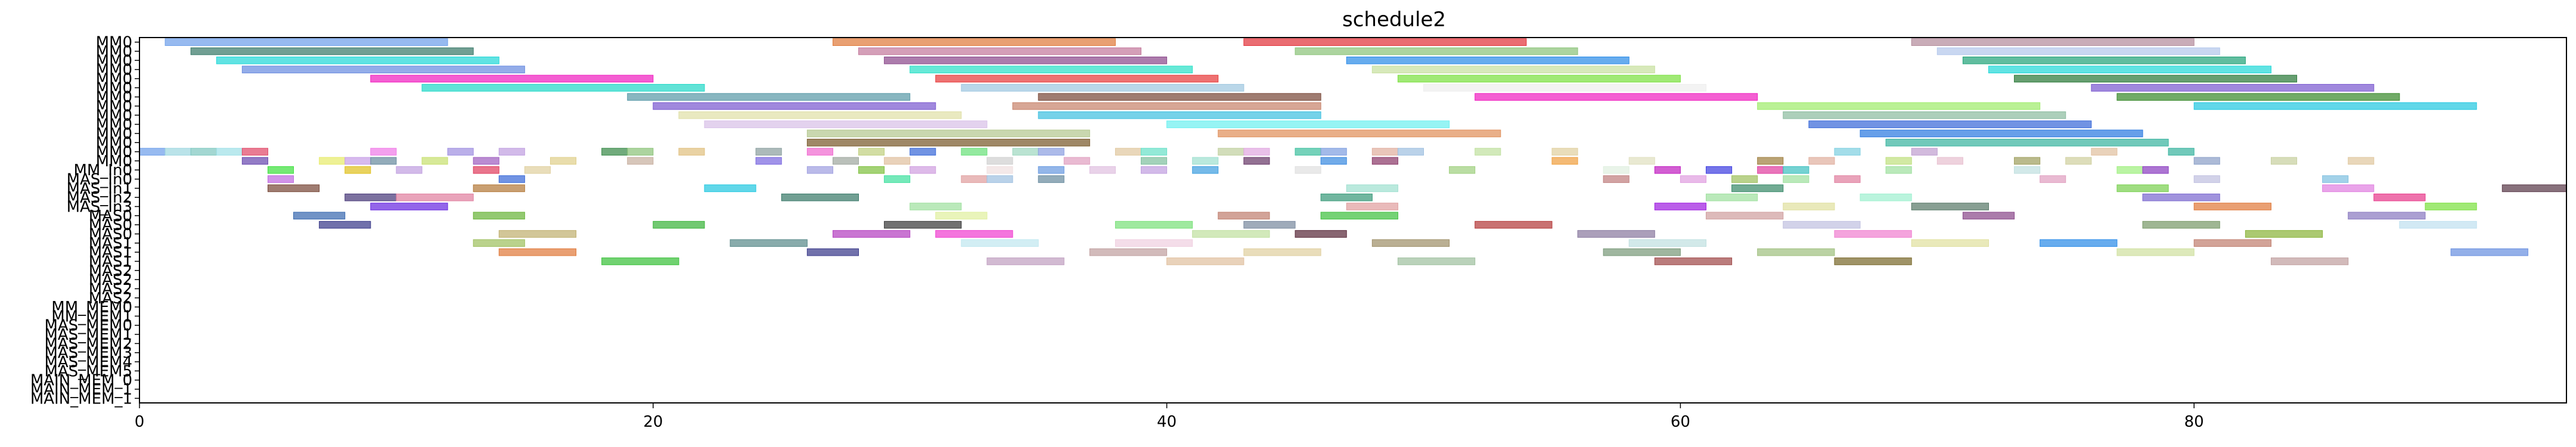 The height and width of the screenshot is (447, 2576). What do you see at coordinates (100, 189) in the screenshot?
I see `y-tick-label: MAS_In1` at bounding box center [100, 189].